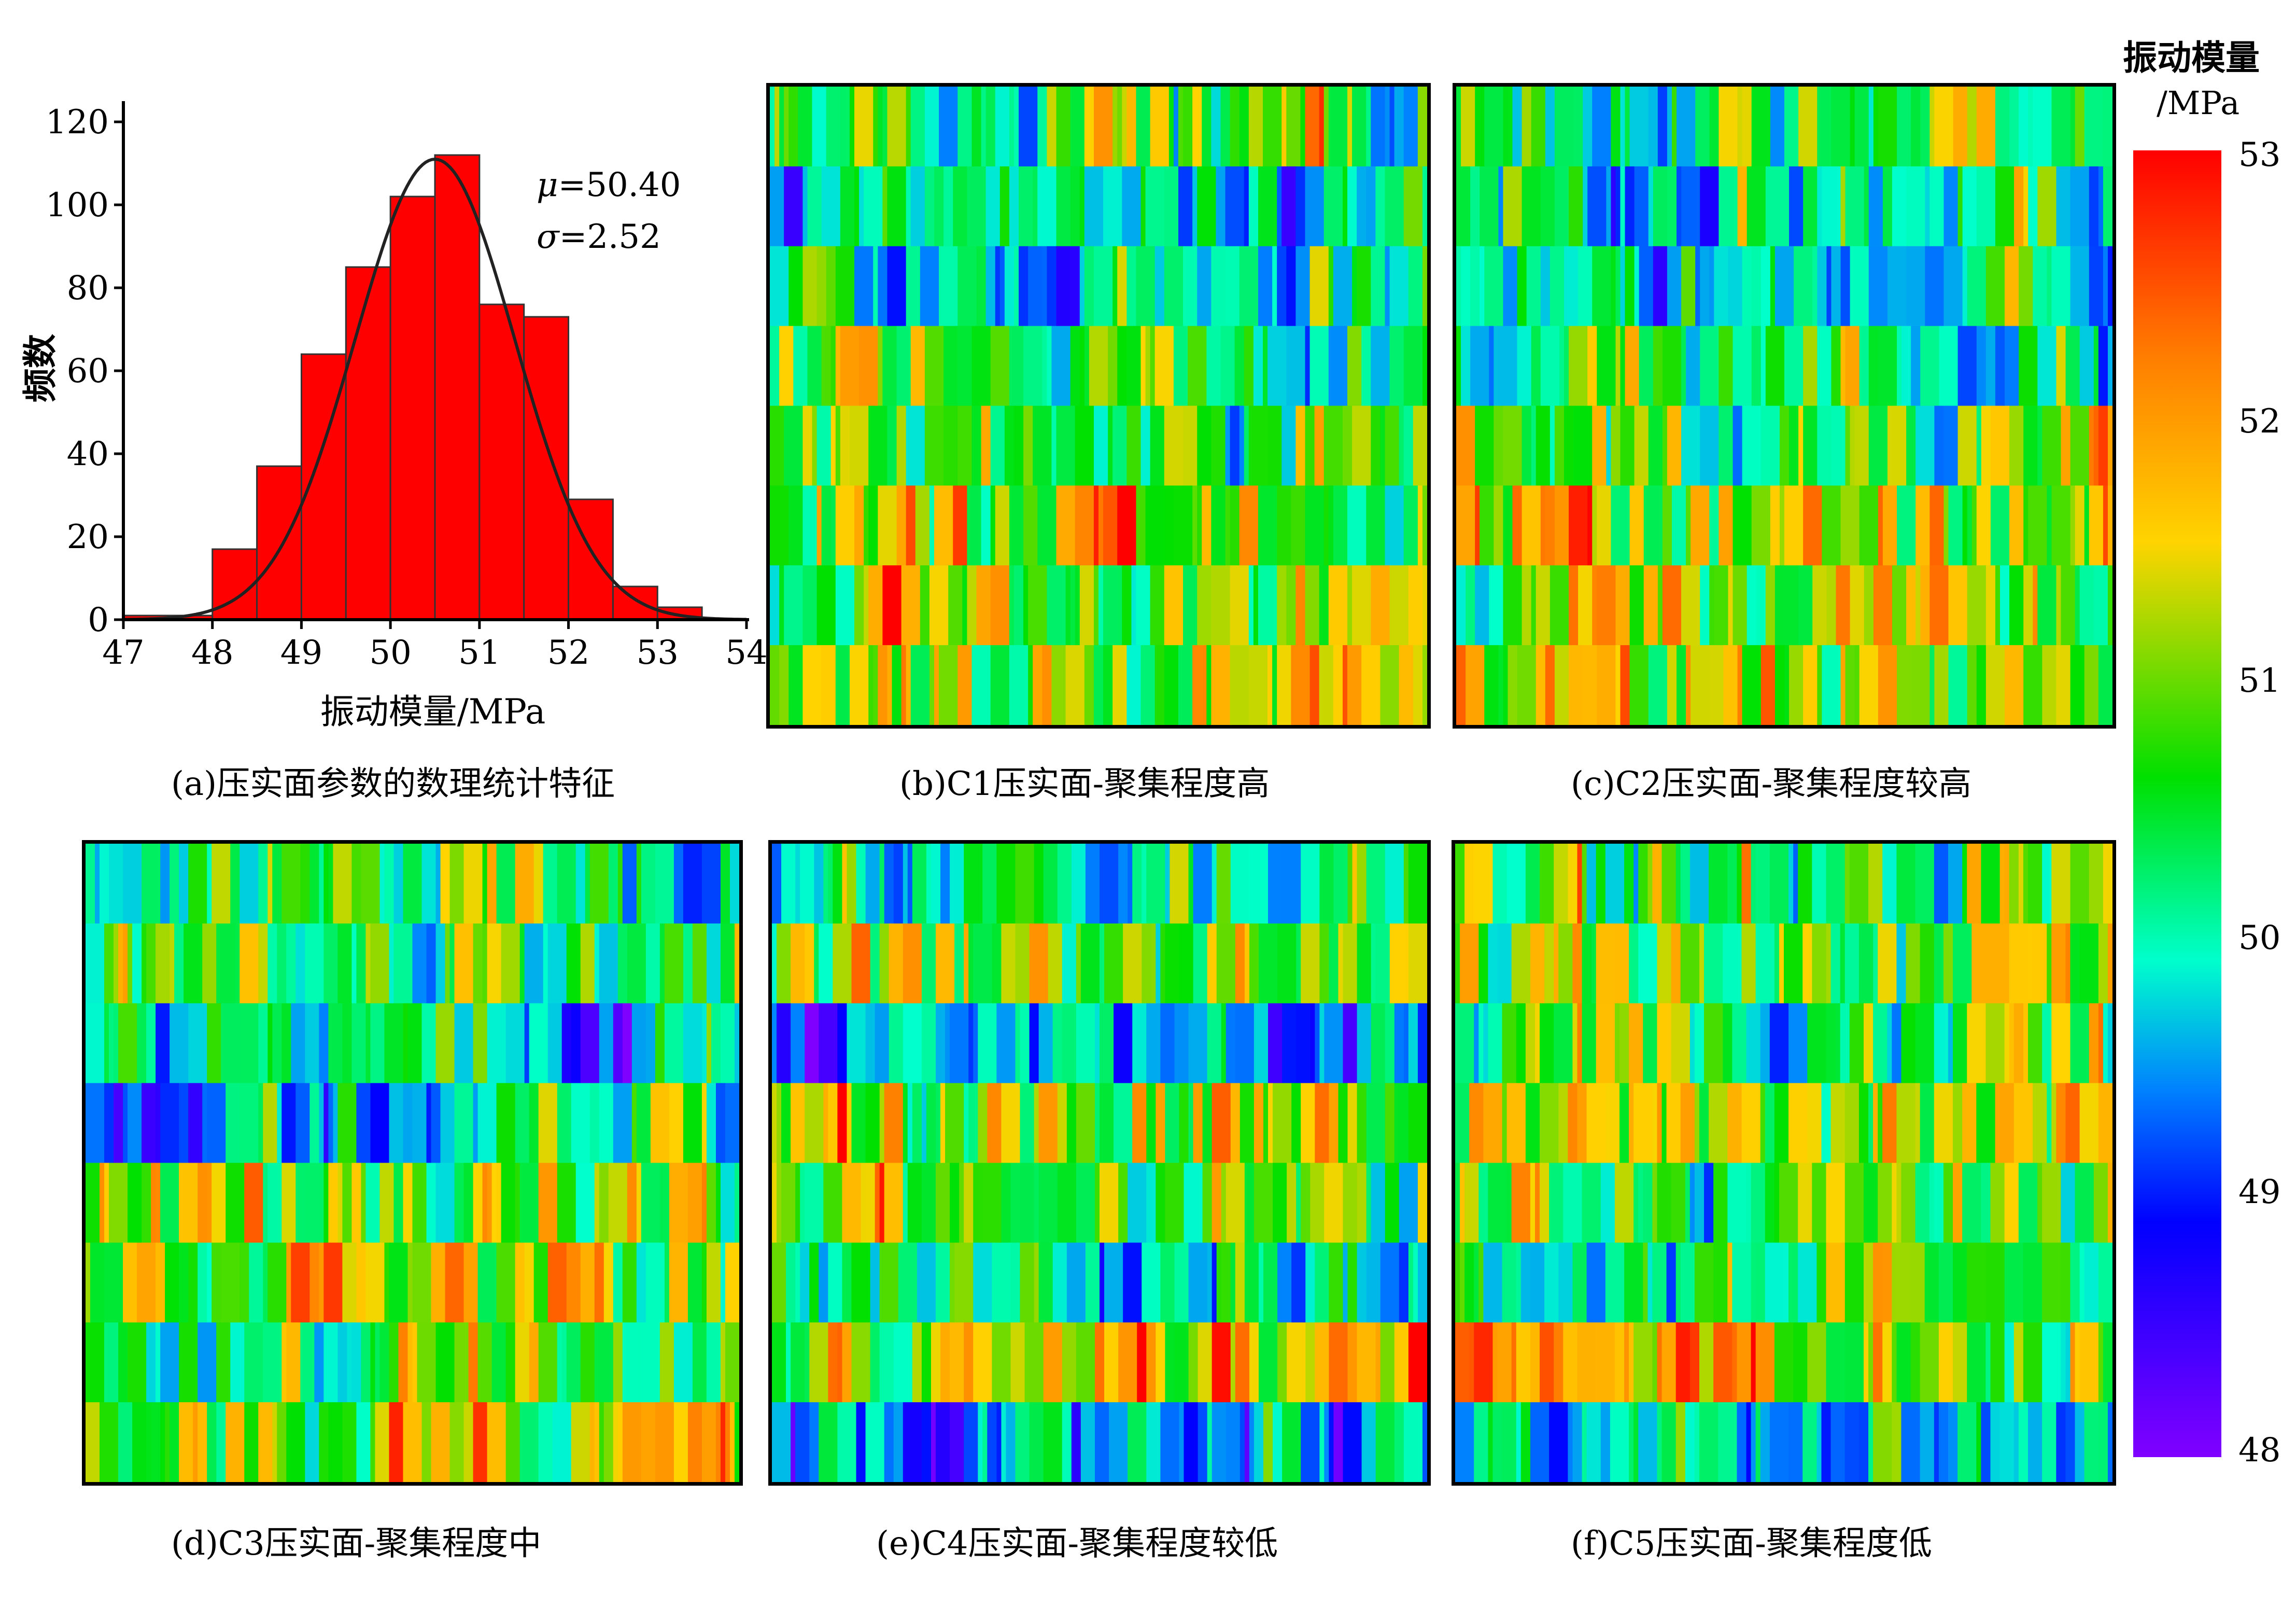  What do you see at coordinates (301, 653) in the screenshot?
I see `x-tick-label: 49` at bounding box center [301, 653].